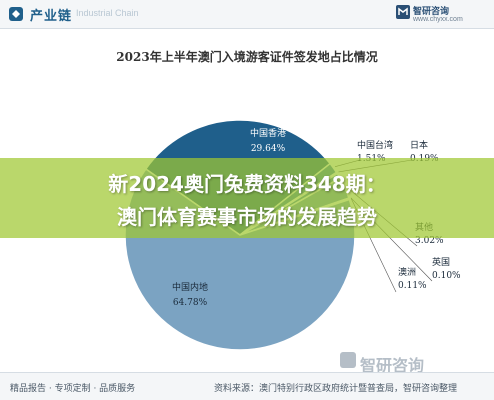  What do you see at coordinates (412, 286) in the screenshot?
I see `slice-value-6: 0.11%` at bounding box center [412, 286].